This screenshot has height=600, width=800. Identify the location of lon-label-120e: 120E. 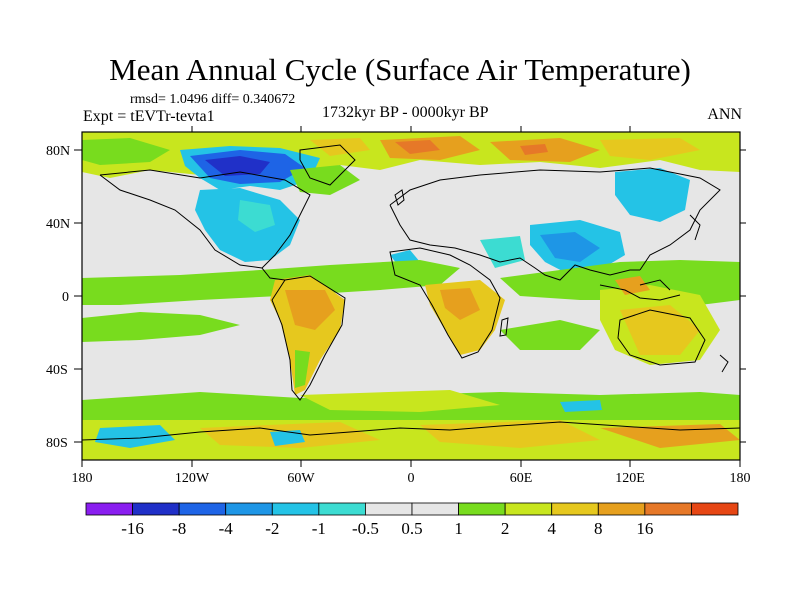
(630, 478).